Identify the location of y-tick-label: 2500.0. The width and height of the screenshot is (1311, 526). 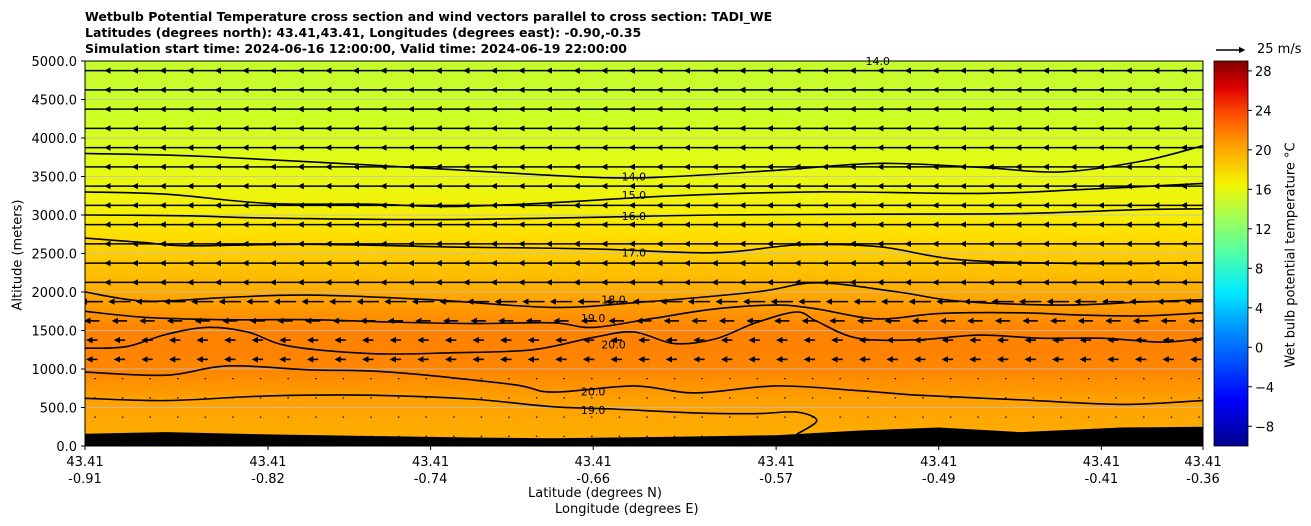
(55, 255).